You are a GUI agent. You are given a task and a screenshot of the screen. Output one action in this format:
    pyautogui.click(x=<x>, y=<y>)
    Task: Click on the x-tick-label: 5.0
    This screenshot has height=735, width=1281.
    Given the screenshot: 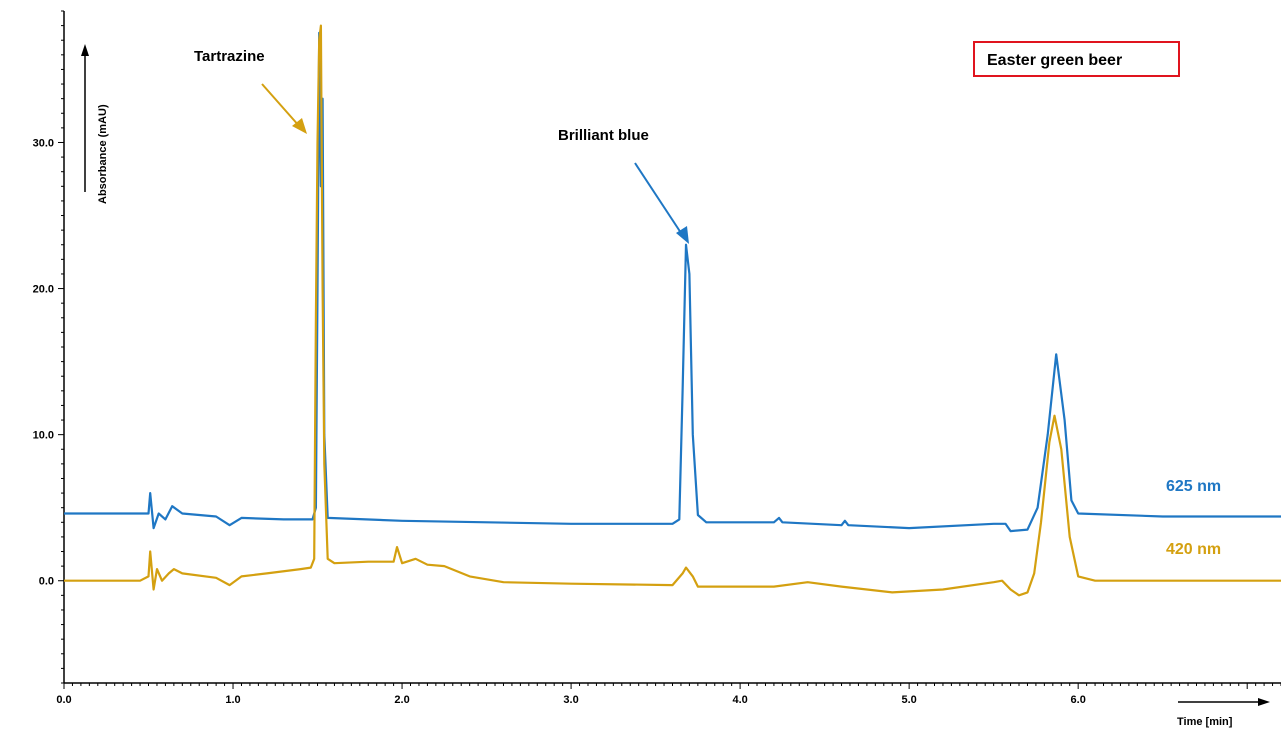 What is the action you would take?
    pyautogui.click(x=908, y=700)
    